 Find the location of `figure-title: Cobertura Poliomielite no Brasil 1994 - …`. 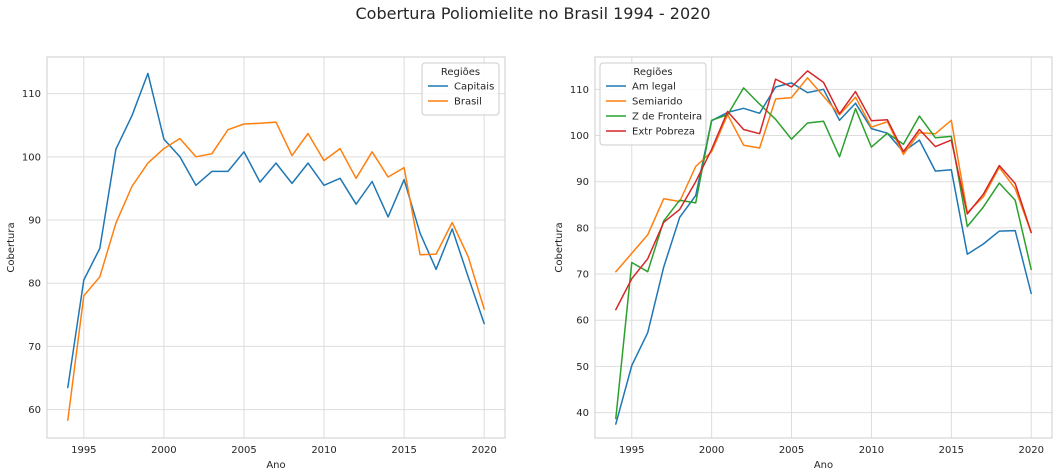

figure-title: Cobertura Poliomielite no Brasil 1994 - … is located at coordinates (532, 13).